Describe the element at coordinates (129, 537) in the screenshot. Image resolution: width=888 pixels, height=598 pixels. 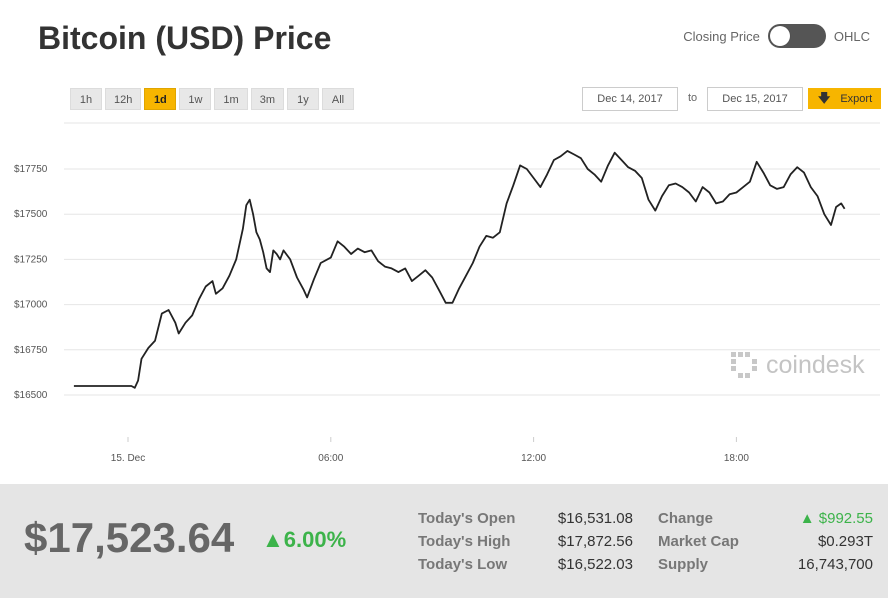
I see `current-price: $17,523.64` at that location.